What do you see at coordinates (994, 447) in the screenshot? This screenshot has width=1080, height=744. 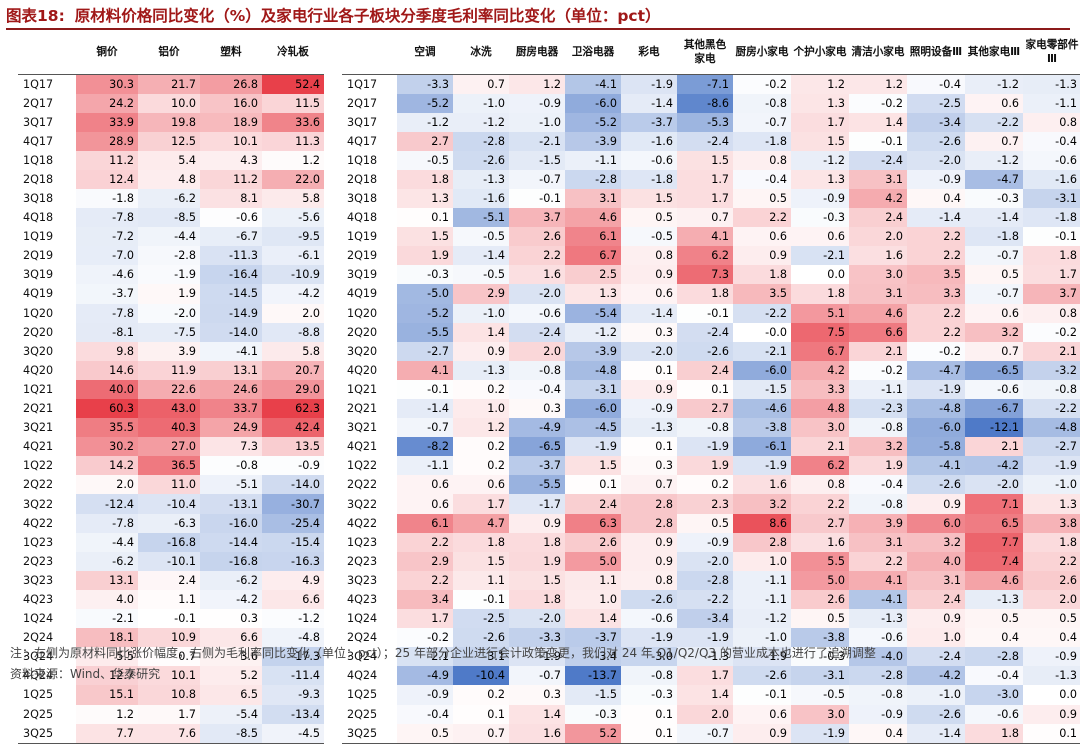 I see `value-cell: 2.1` at bounding box center [994, 447].